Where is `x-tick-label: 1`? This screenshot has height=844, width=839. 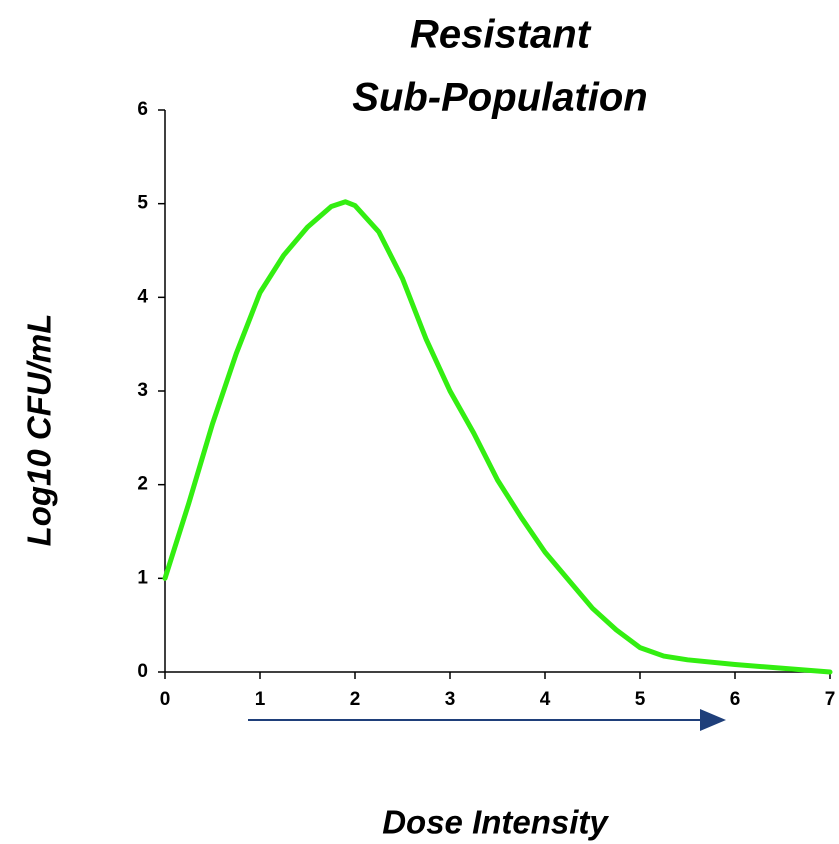
x-tick-label: 1 is located at coordinates (260, 699).